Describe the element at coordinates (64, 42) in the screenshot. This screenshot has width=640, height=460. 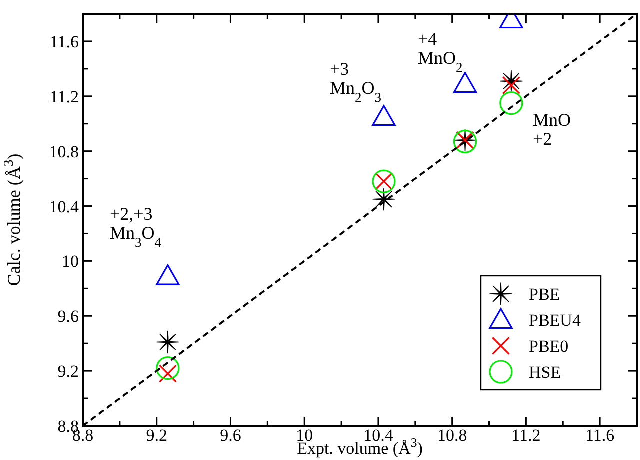
I see `y-tick-label: 11.6` at that location.